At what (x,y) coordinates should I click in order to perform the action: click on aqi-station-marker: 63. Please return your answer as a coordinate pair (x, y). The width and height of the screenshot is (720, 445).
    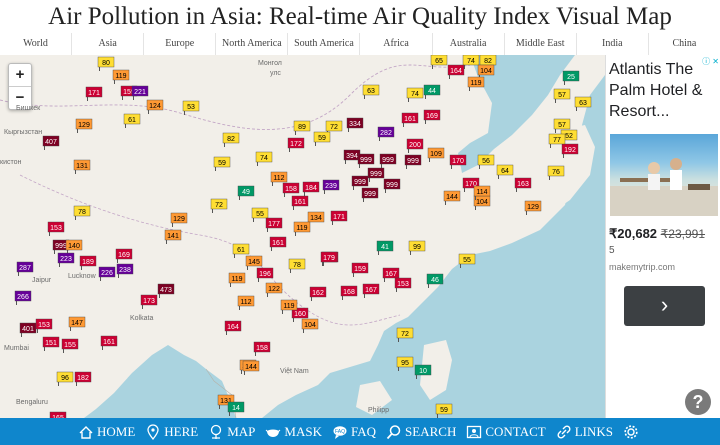
    Looking at the image, I should click on (583, 103).